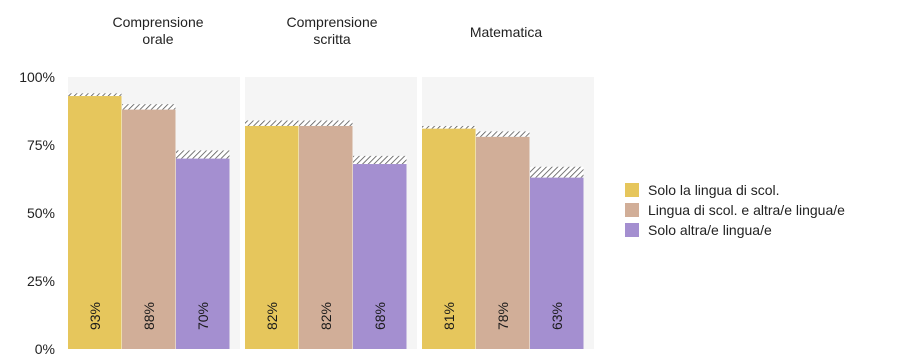 This screenshot has height=356, width=904. I want to click on data-label: 88%, so click(149, 316).